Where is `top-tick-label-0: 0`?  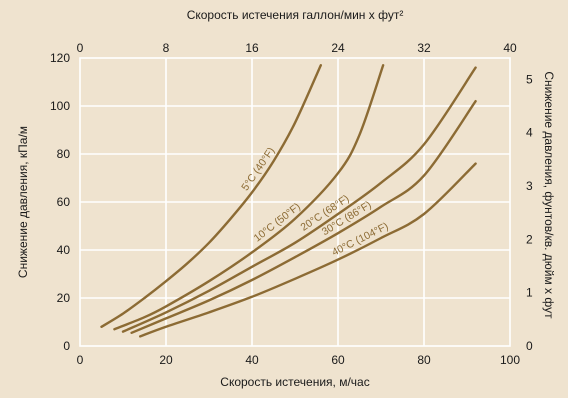
top-tick-label-0: 0 is located at coordinates (80, 48).